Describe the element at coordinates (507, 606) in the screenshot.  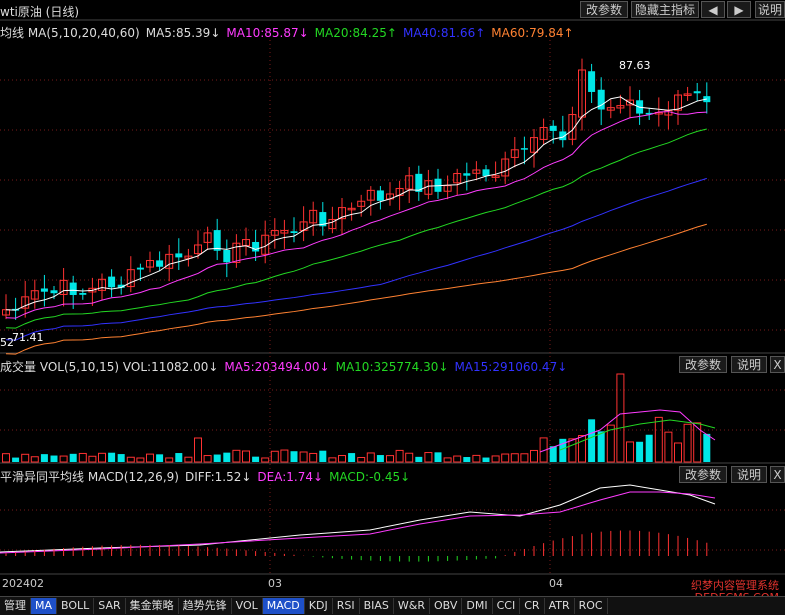
I see `tab-14: CCI` at that location.